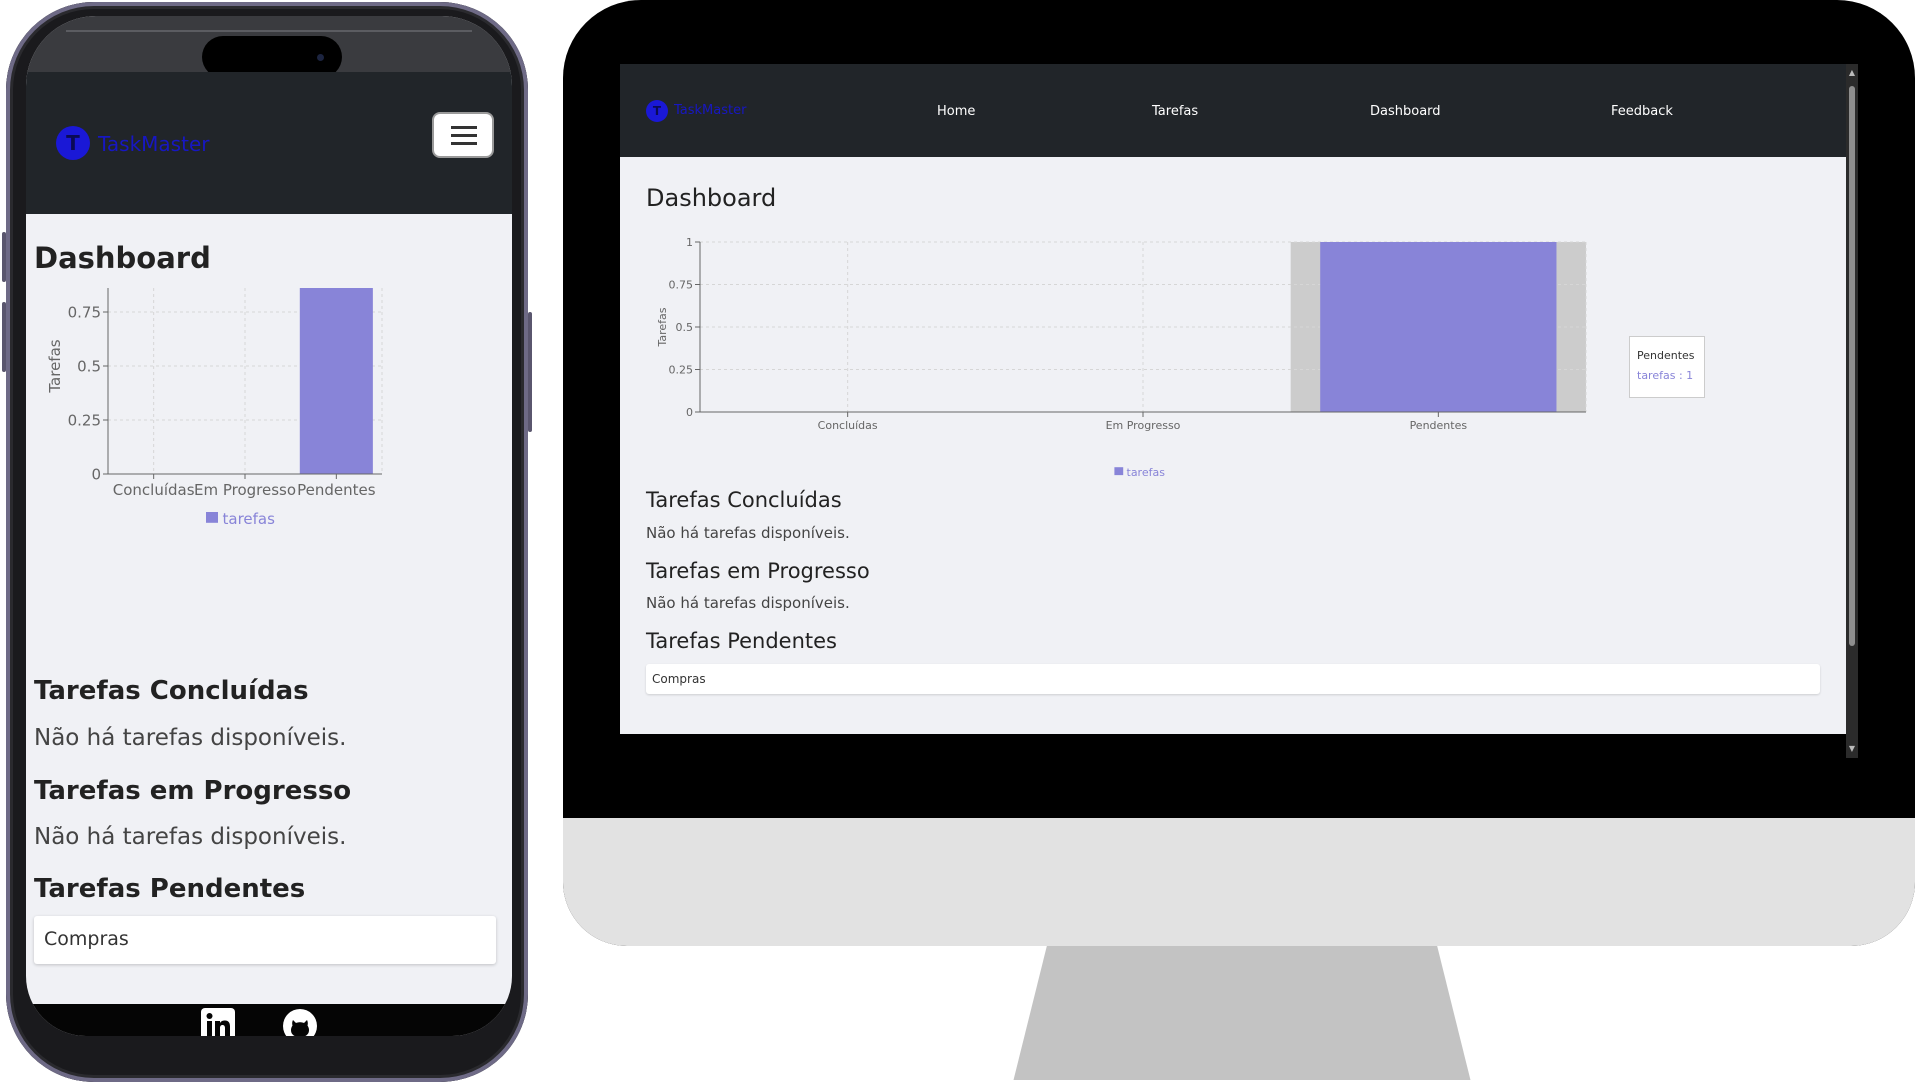  I want to click on linkedin-icon, so click(218, 1022).